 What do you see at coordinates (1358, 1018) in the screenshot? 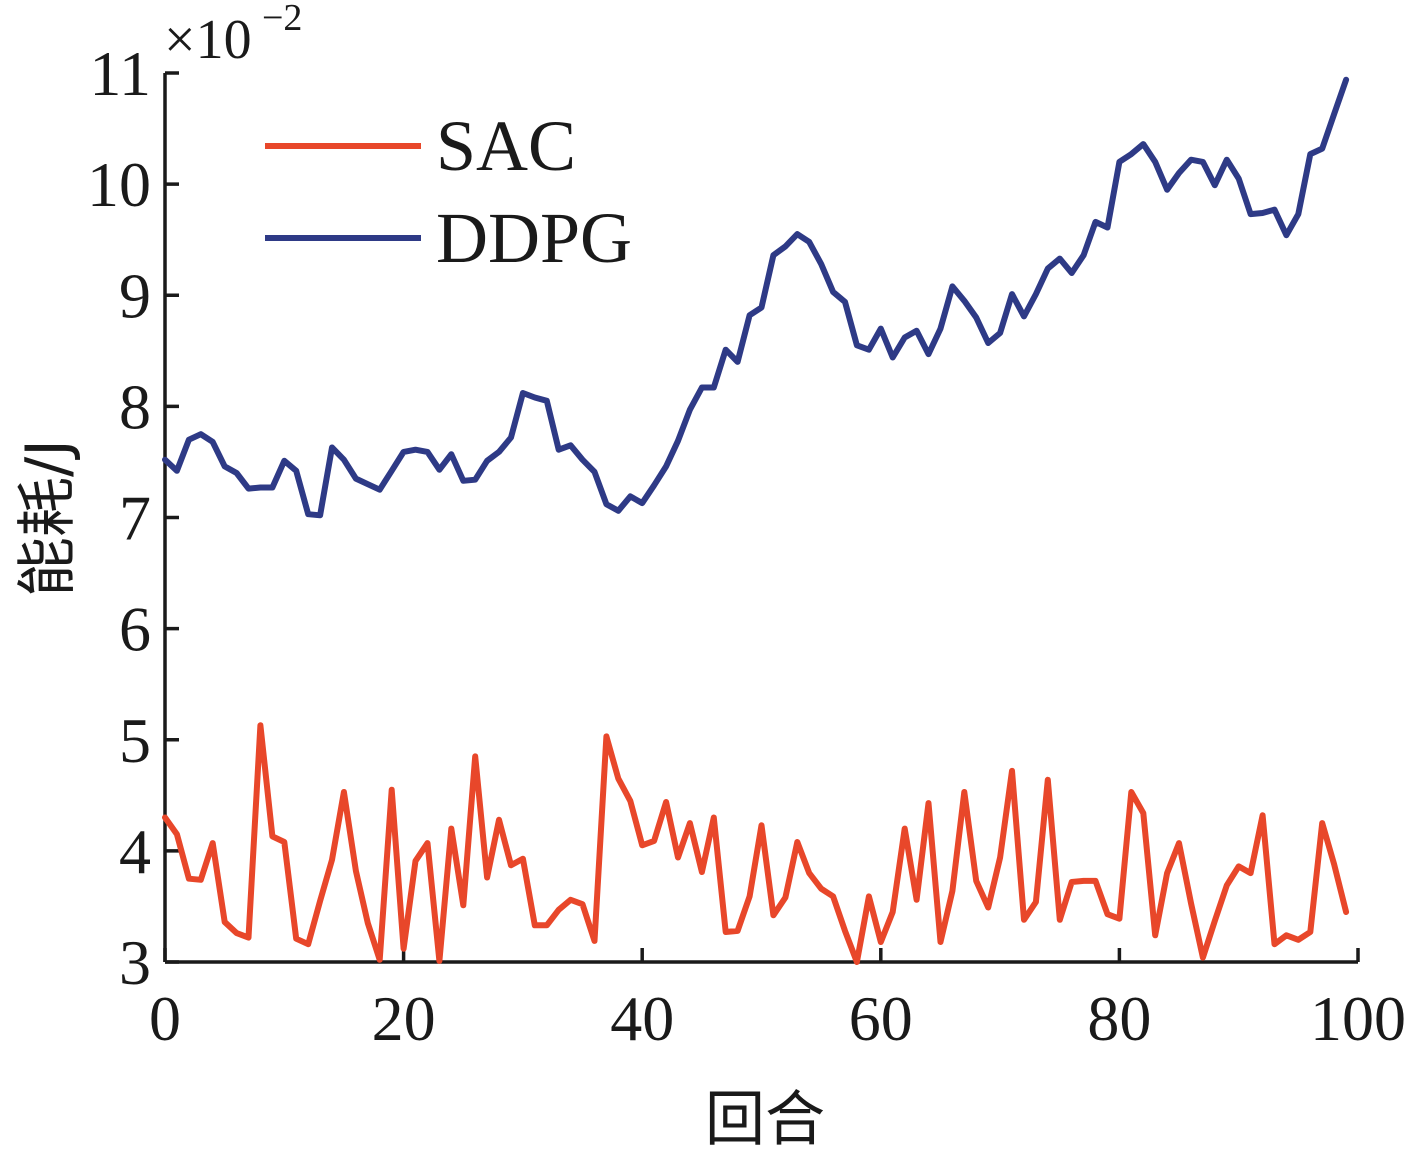
I see `x-tick-label: 100` at bounding box center [1358, 1018].